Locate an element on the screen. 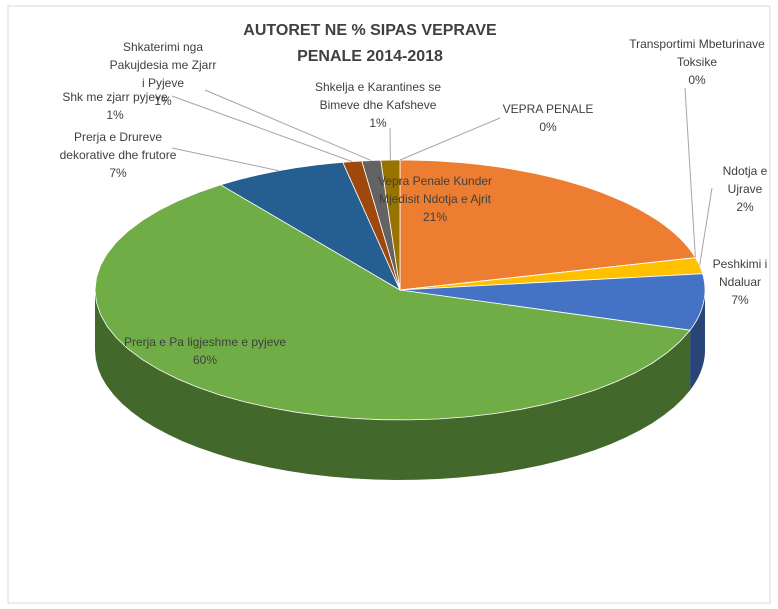 The width and height of the screenshot is (778, 609). data-label-value: 2% is located at coordinates (745, 207).